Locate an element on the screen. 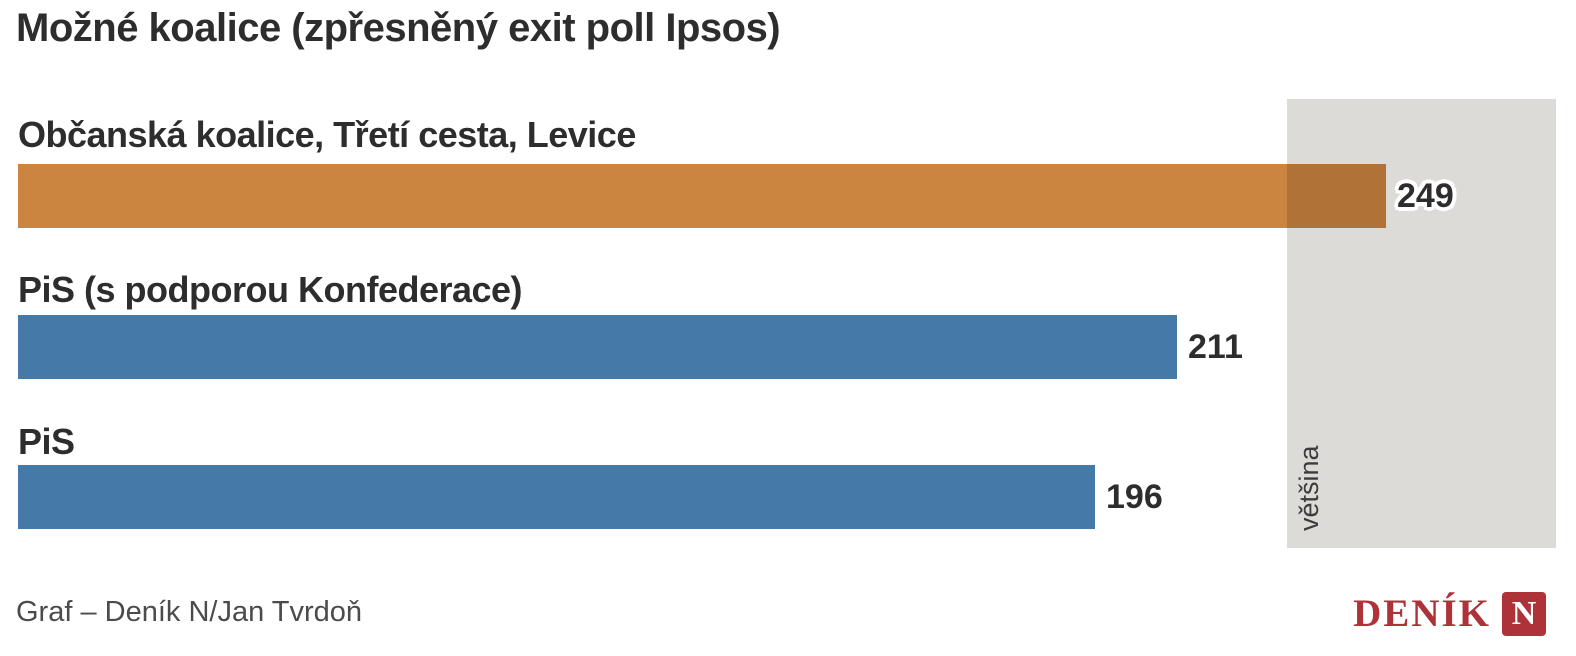  bar-pis is located at coordinates (556, 497).